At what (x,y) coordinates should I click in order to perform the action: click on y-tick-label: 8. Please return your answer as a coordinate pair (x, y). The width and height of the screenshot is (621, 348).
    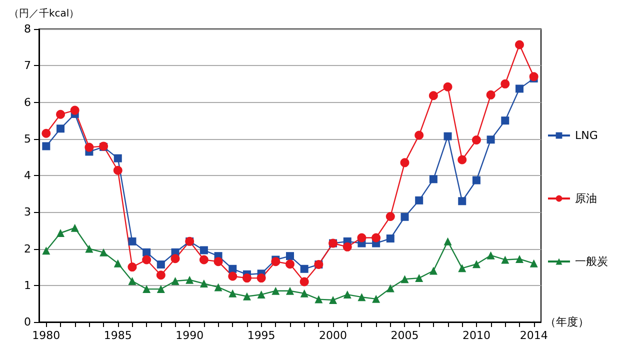
    Looking at the image, I should click on (27, 29).